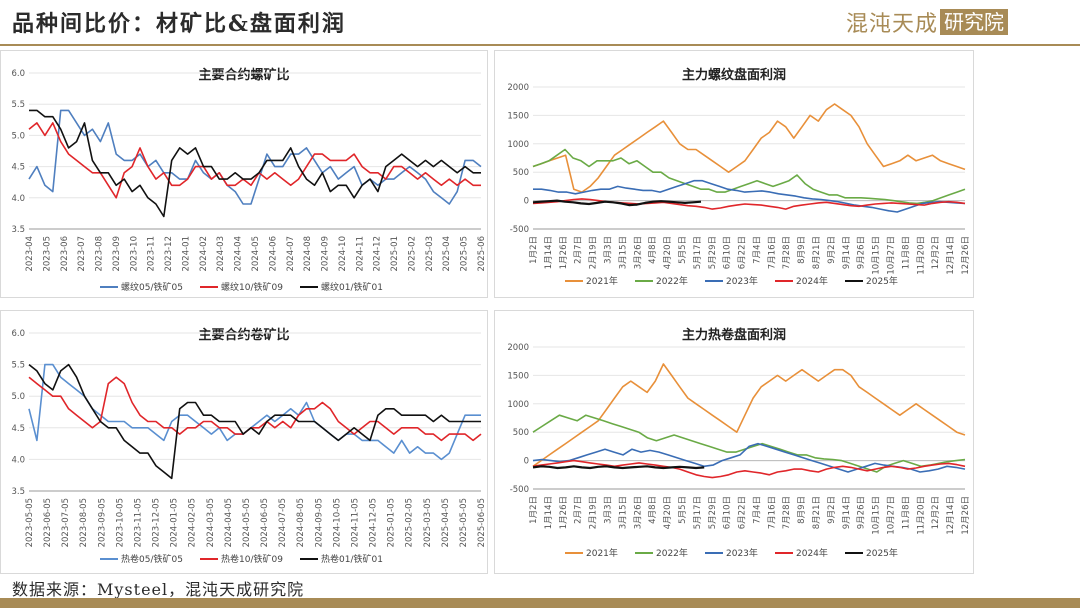  What do you see at coordinates (757, 510) in the screenshot?
I see `x-tick-label: 7月4日` at bounding box center [757, 510].